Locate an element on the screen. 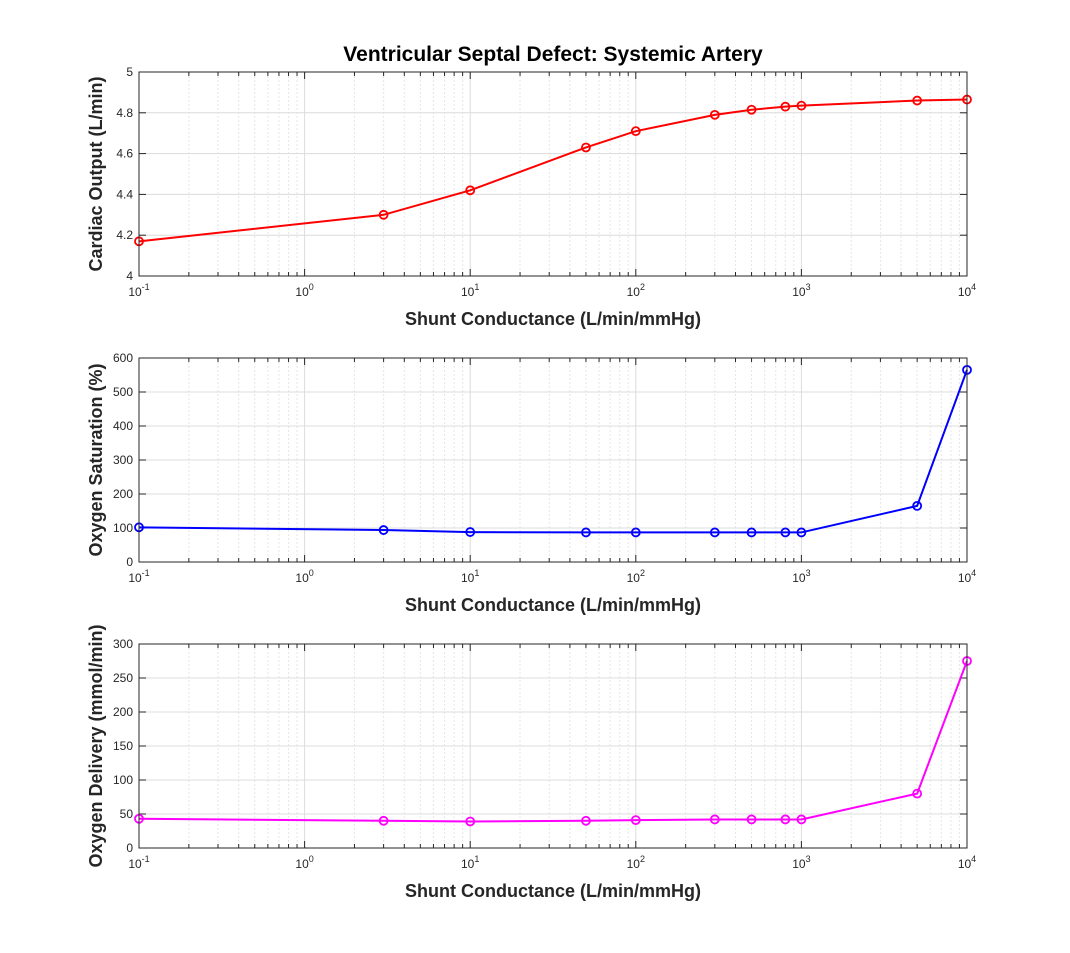  oxygen-delivery-x-tick-label: 10² is located at coordinates (636, 862).